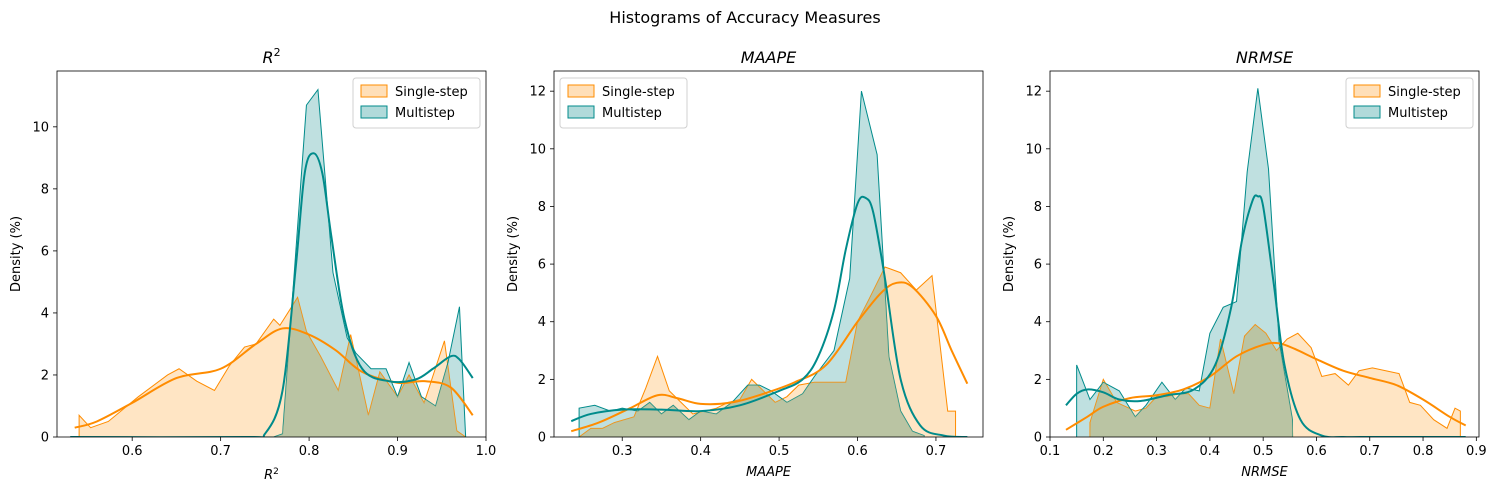  Describe the element at coordinates (1265, 57) in the screenshot. I see `panel-title: NRMSE` at that location.